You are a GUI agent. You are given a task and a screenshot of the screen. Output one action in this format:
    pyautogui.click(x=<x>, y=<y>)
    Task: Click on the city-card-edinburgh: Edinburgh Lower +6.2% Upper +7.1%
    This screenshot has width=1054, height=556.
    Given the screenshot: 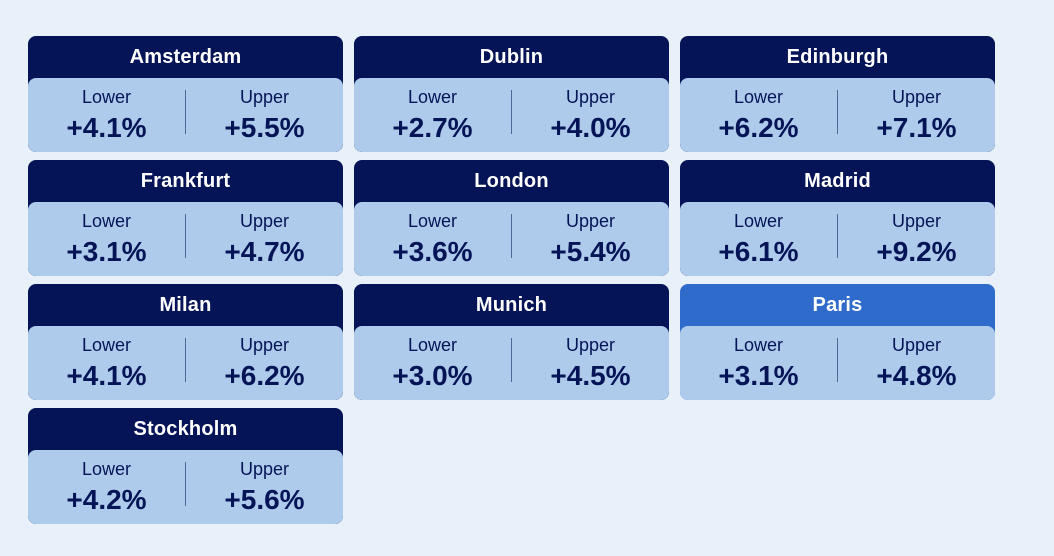 What is the action you would take?
    pyautogui.click(x=837, y=94)
    